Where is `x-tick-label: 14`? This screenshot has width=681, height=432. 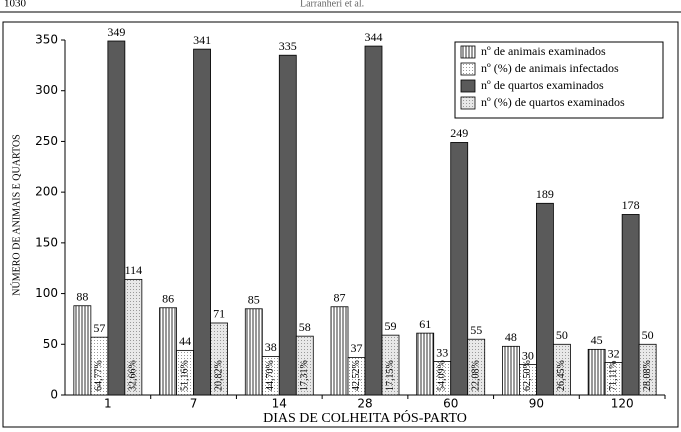
x-tick-label: 14 is located at coordinates (279, 404).